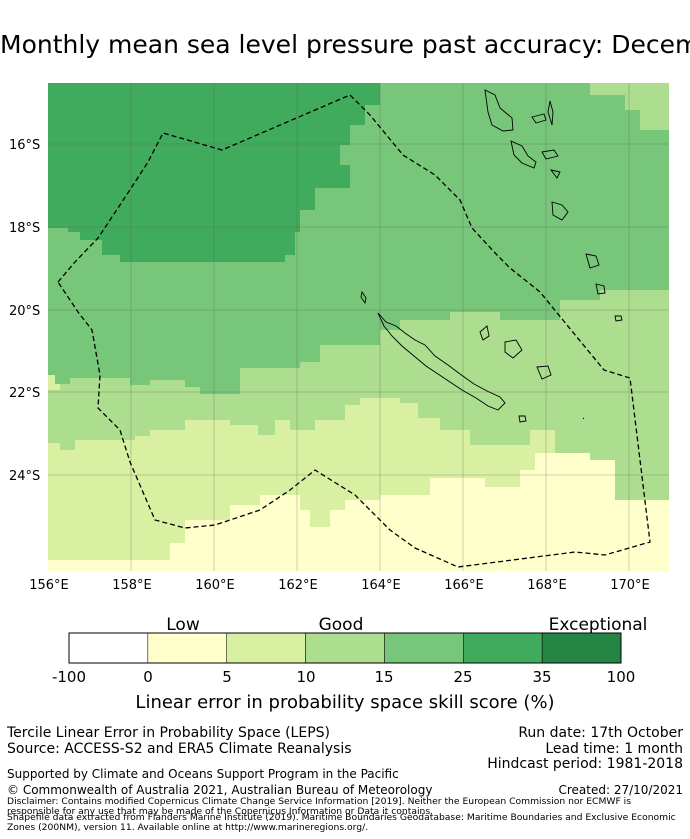 The image size is (690, 839). Describe the element at coordinates (148, 677) in the screenshot. I see `tick-0: 0` at that location.